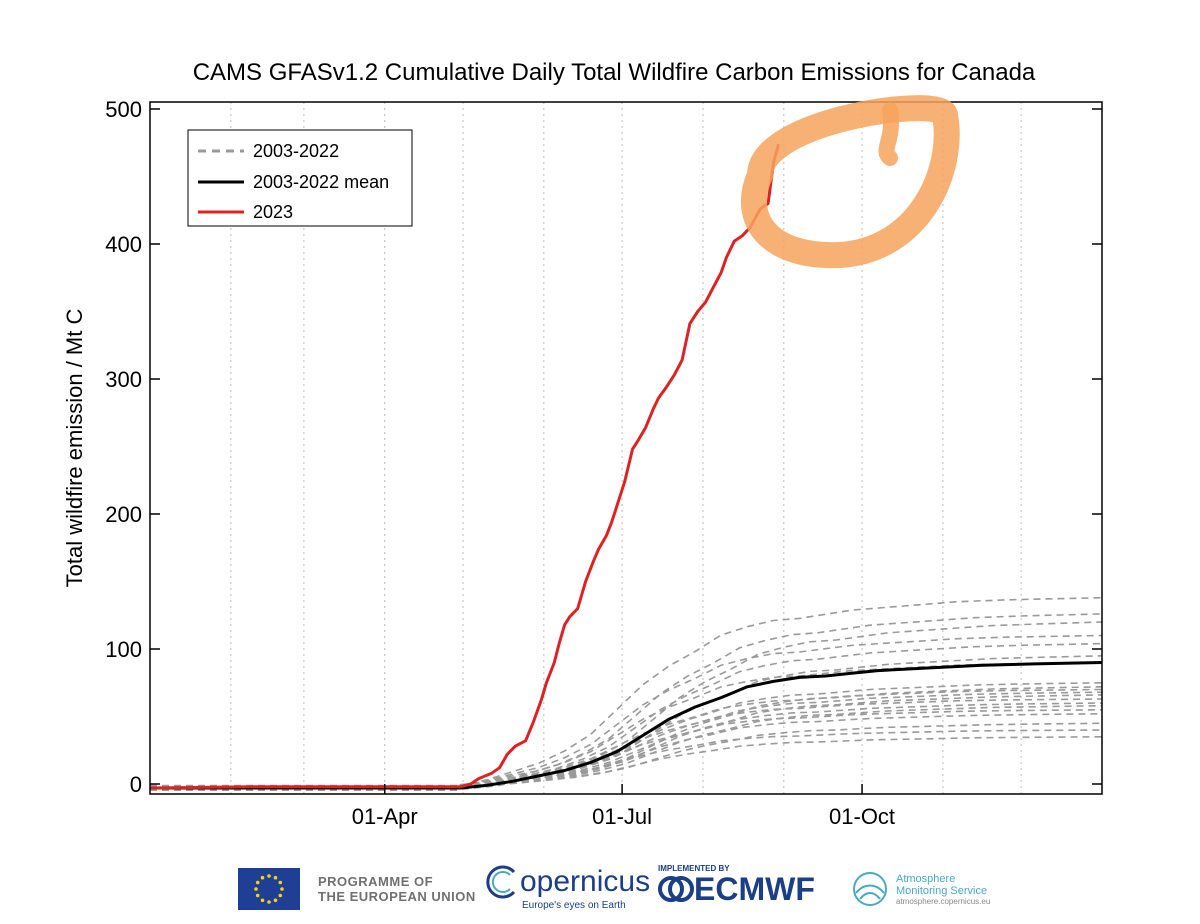 The height and width of the screenshot is (924, 1200). I want to click on x-tick-label: 01-Apr, so click(385, 816).